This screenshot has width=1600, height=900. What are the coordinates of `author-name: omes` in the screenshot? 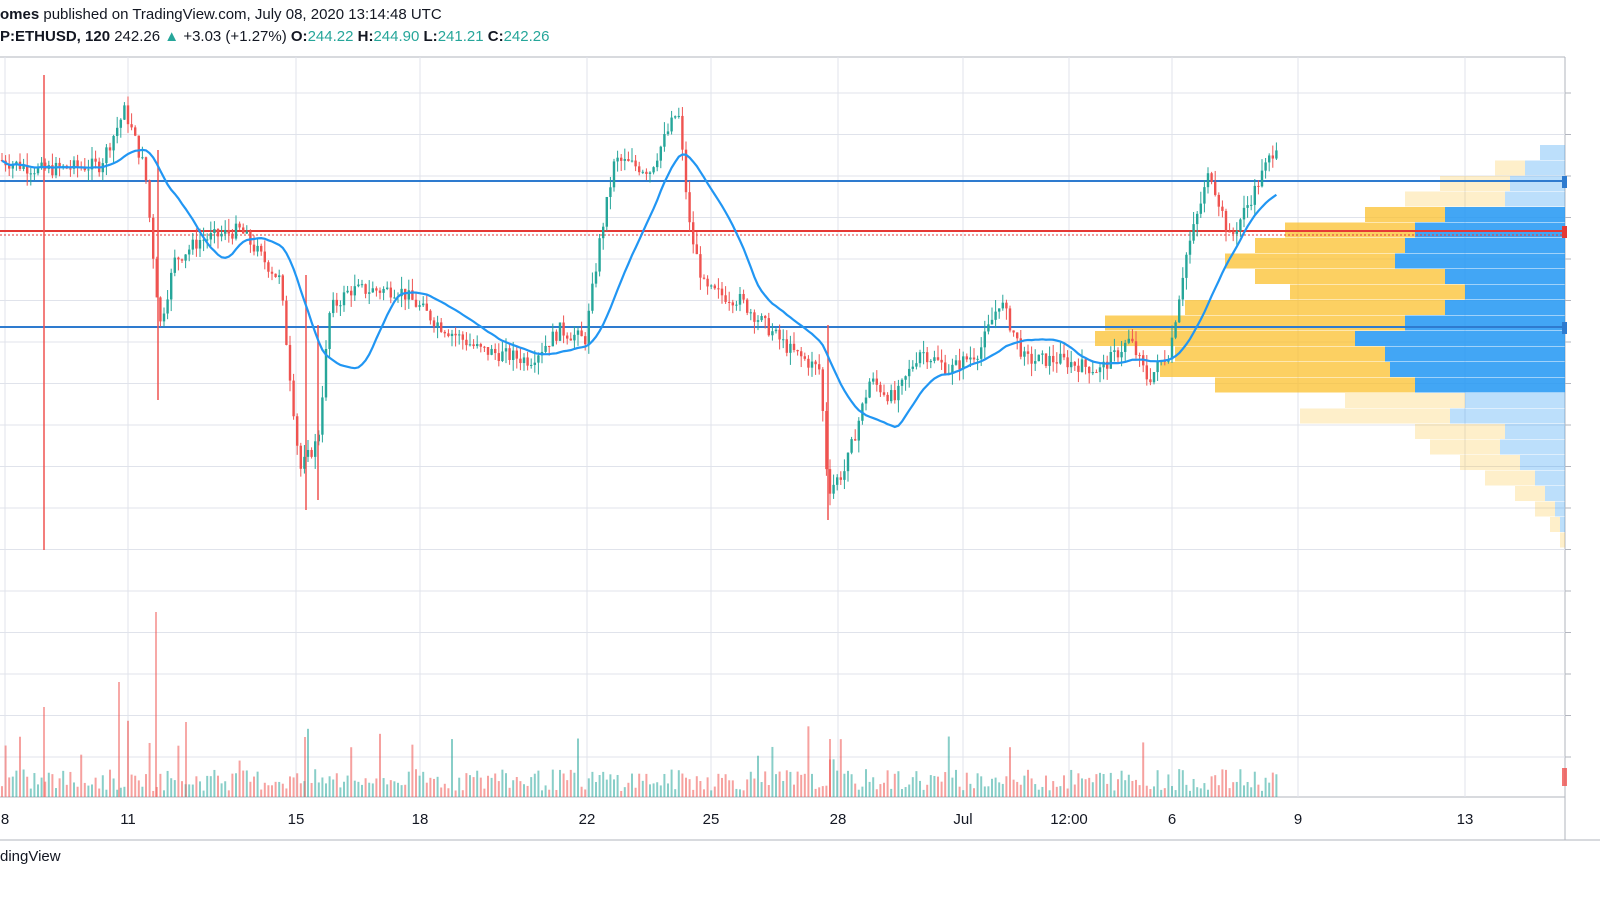 It's located at (20, 14).